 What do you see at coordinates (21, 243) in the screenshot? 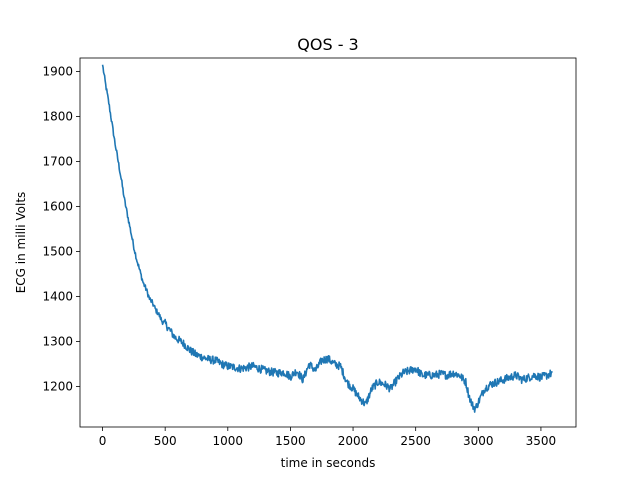
I see `y-axis-label: ECG in milli Volts` at bounding box center [21, 243].